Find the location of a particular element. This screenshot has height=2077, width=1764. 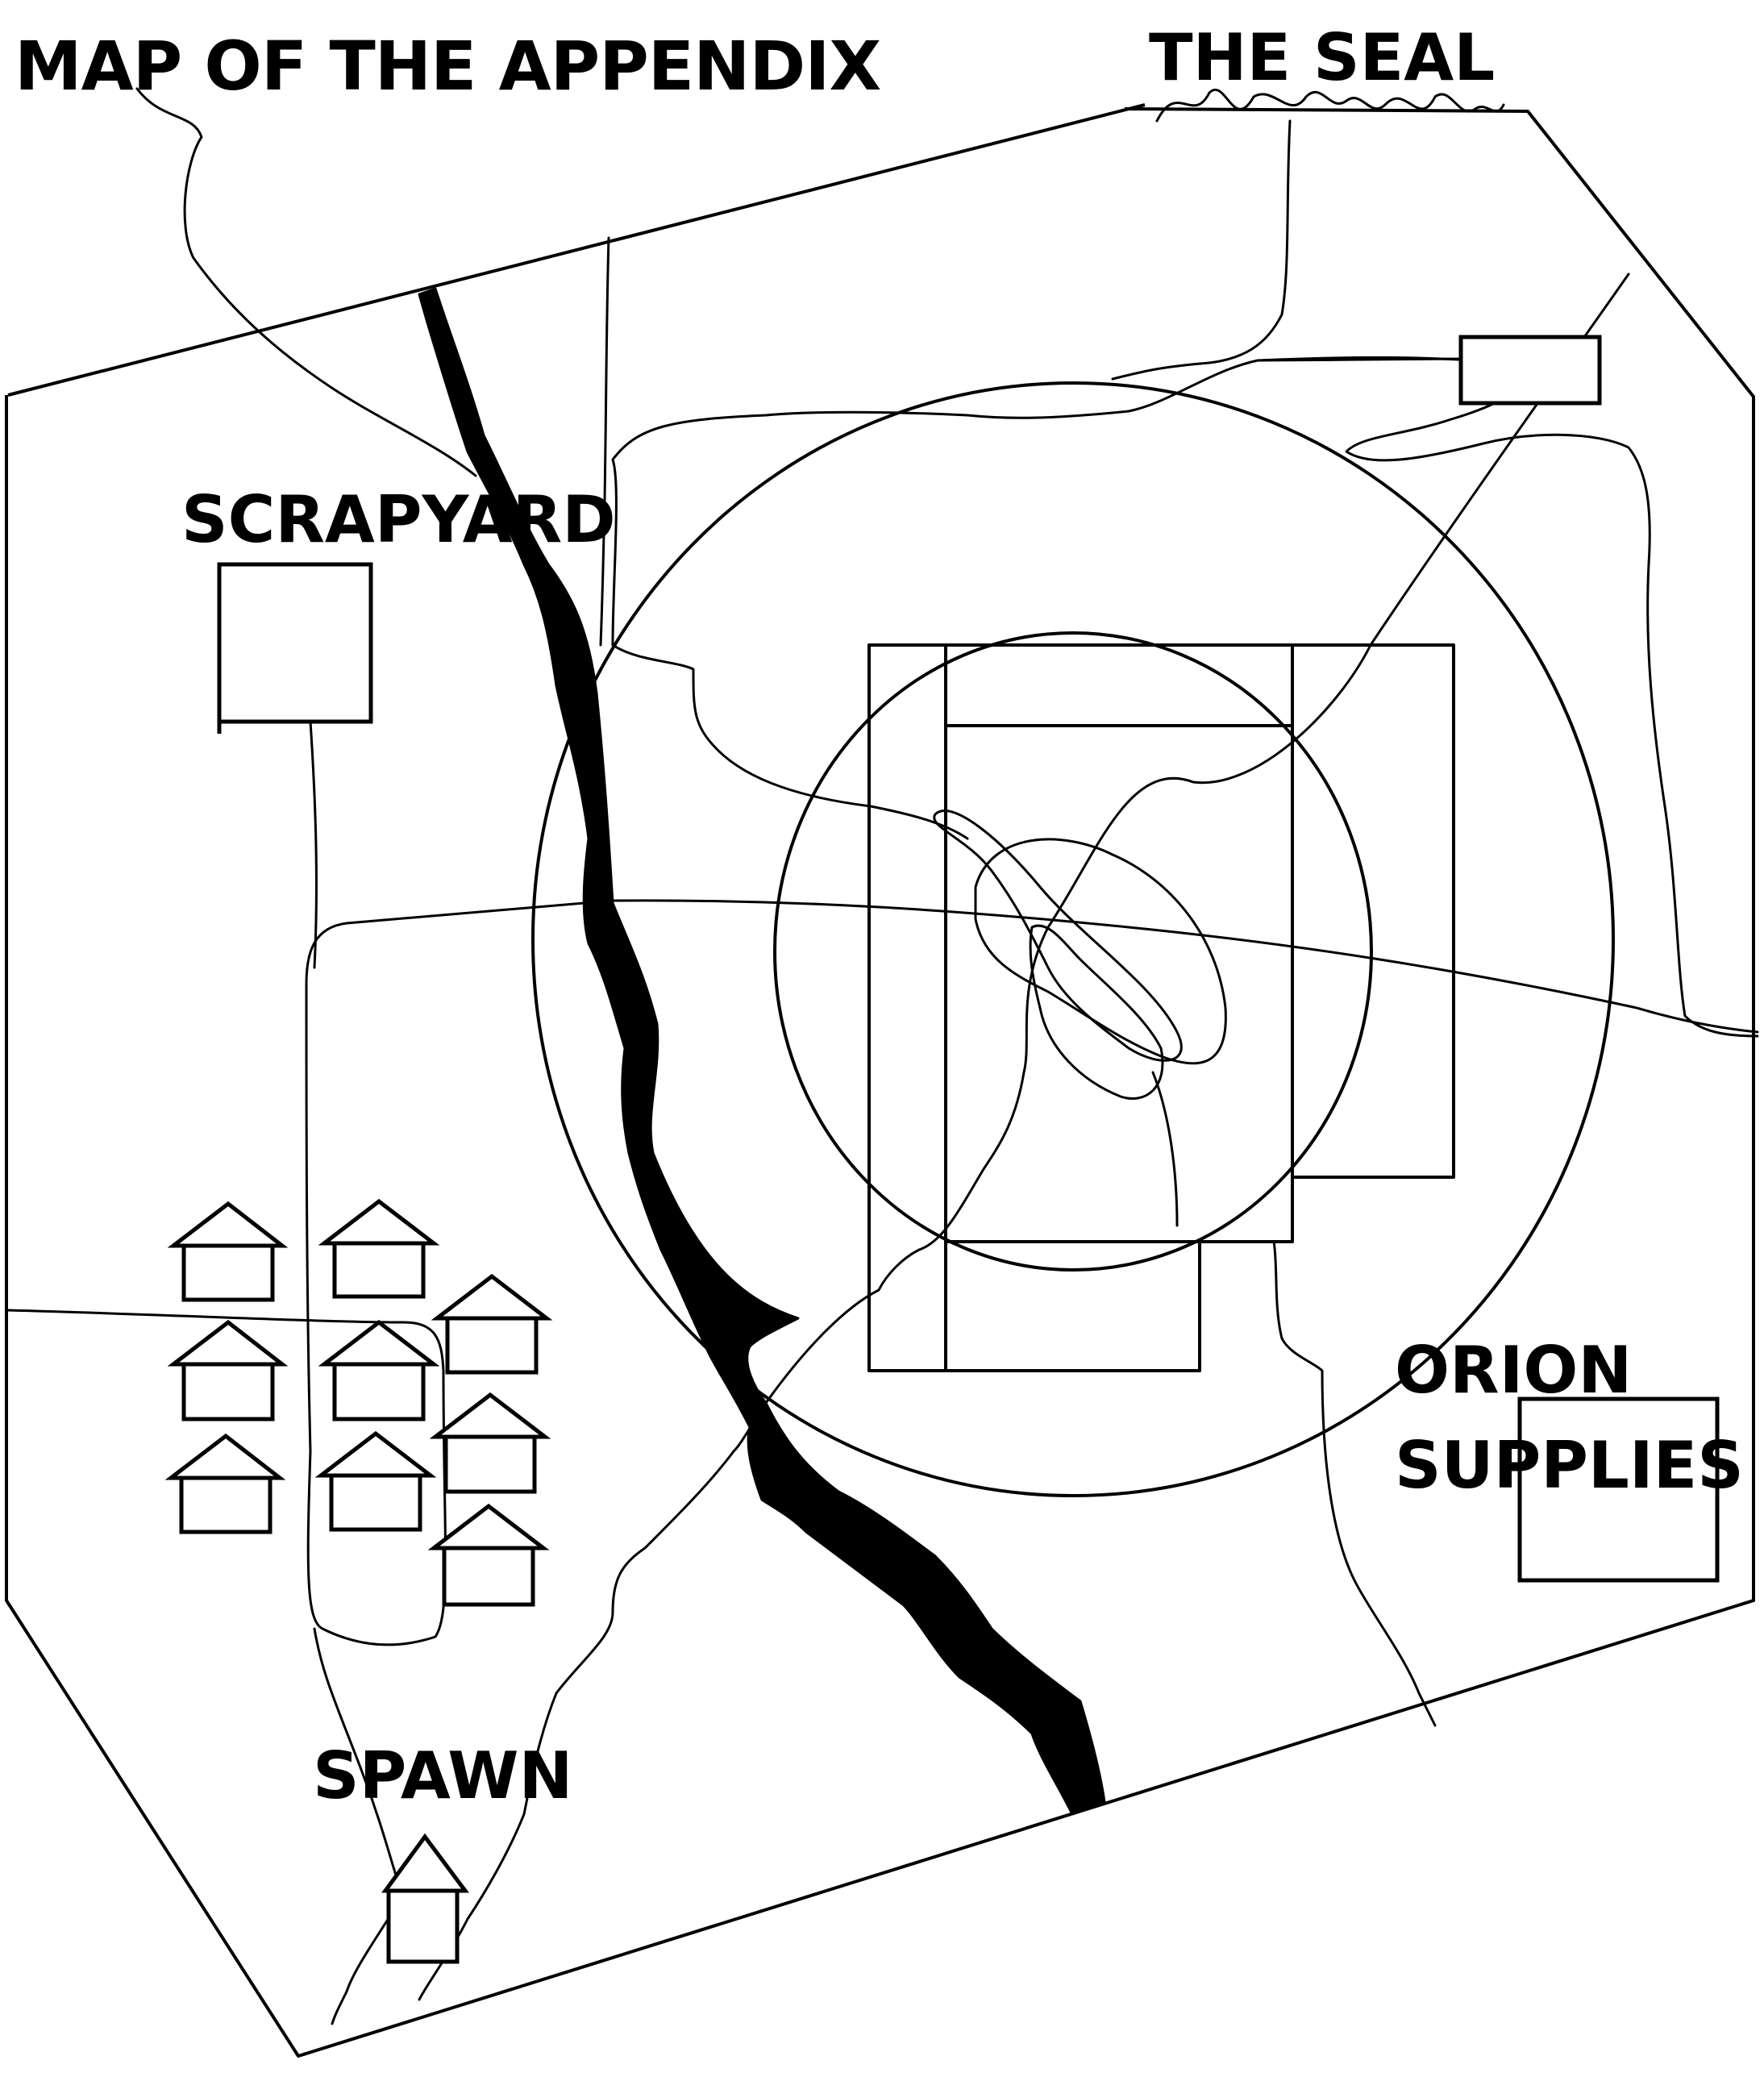

seal-facility is located at coordinates (1530, 370).